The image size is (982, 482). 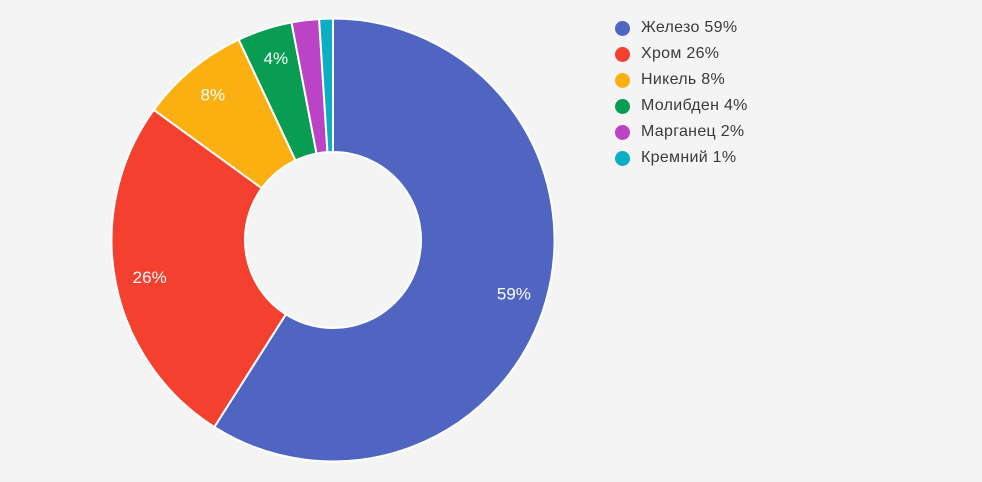 I want to click on svg-text: 8%, so click(x=213, y=95).